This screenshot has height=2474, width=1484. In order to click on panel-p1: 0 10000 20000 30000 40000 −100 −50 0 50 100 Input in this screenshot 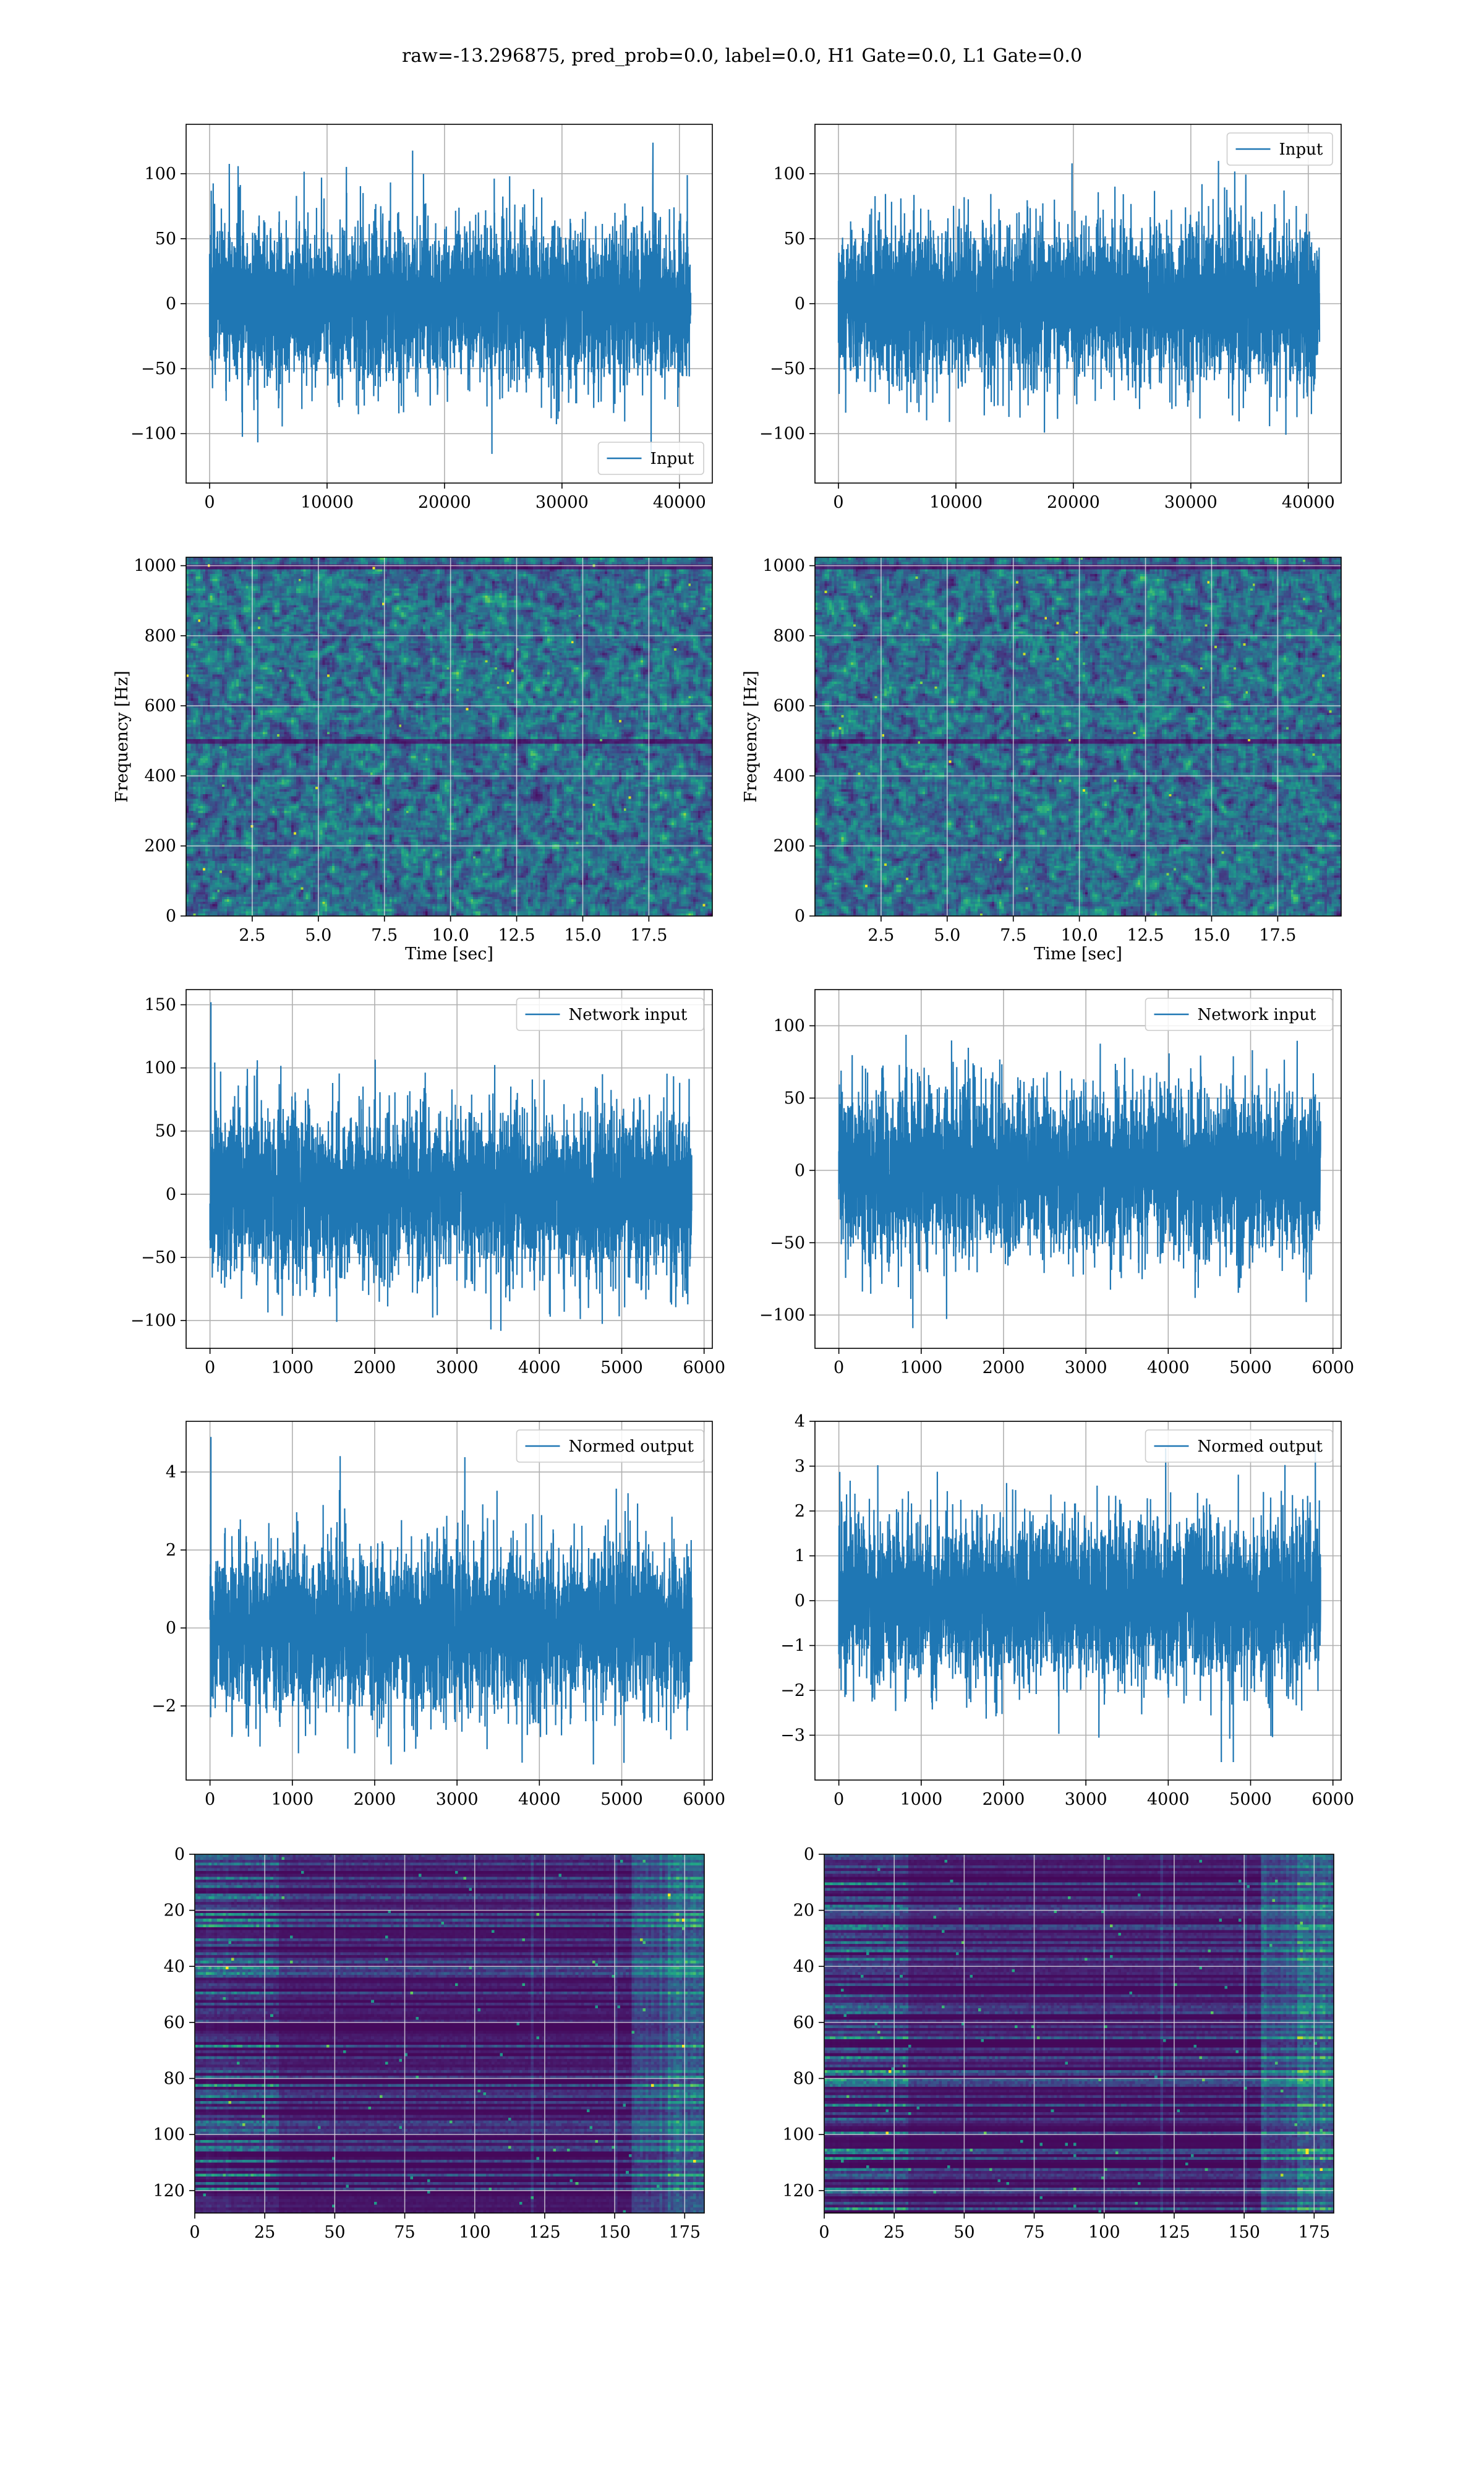, I will do `click(421, 318)`.